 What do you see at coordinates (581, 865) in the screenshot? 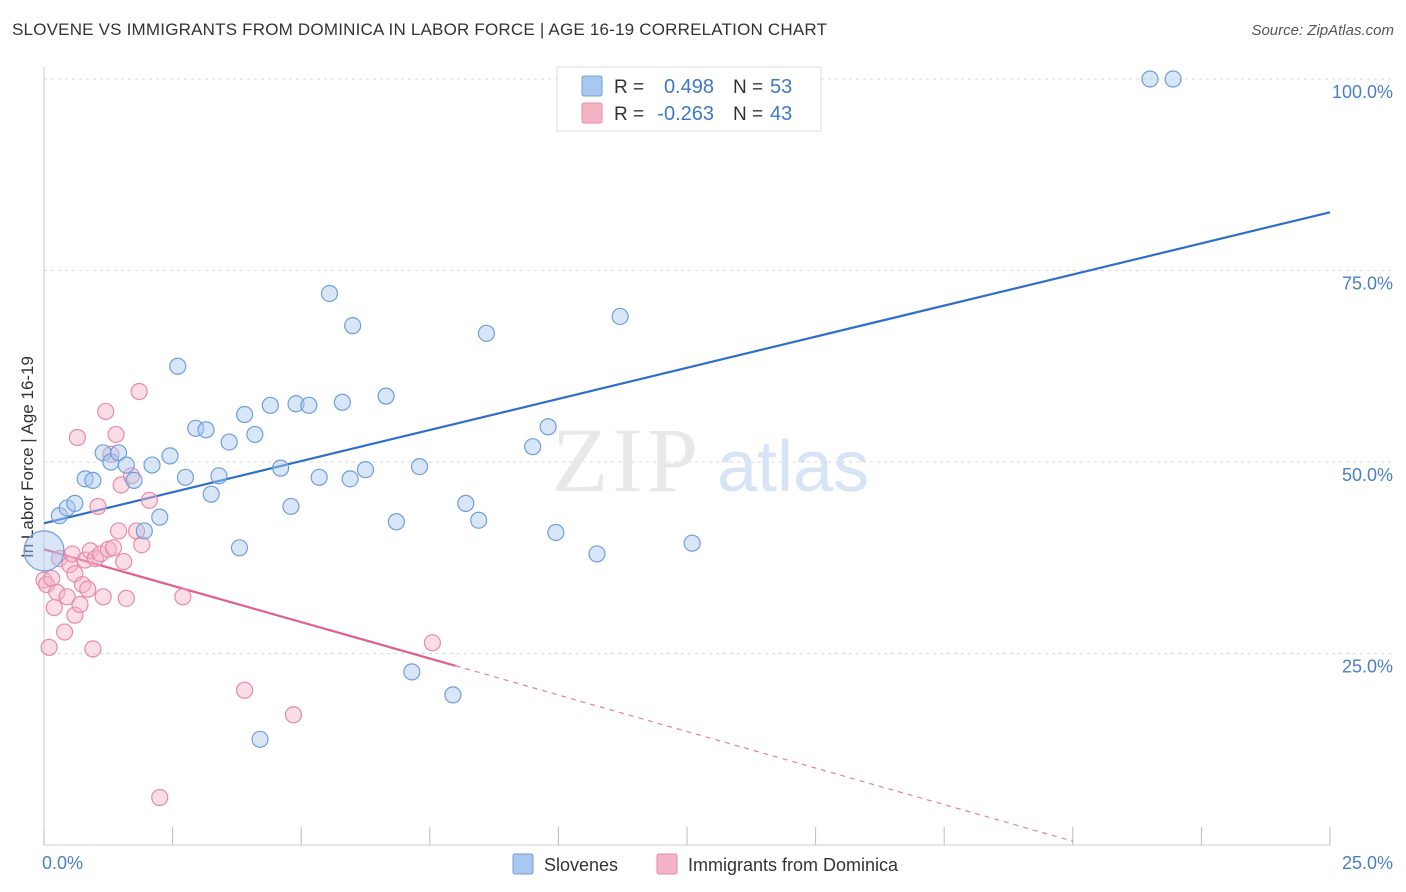
I see `legend-label-slovenes: Slovenes` at bounding box center [581, 865].